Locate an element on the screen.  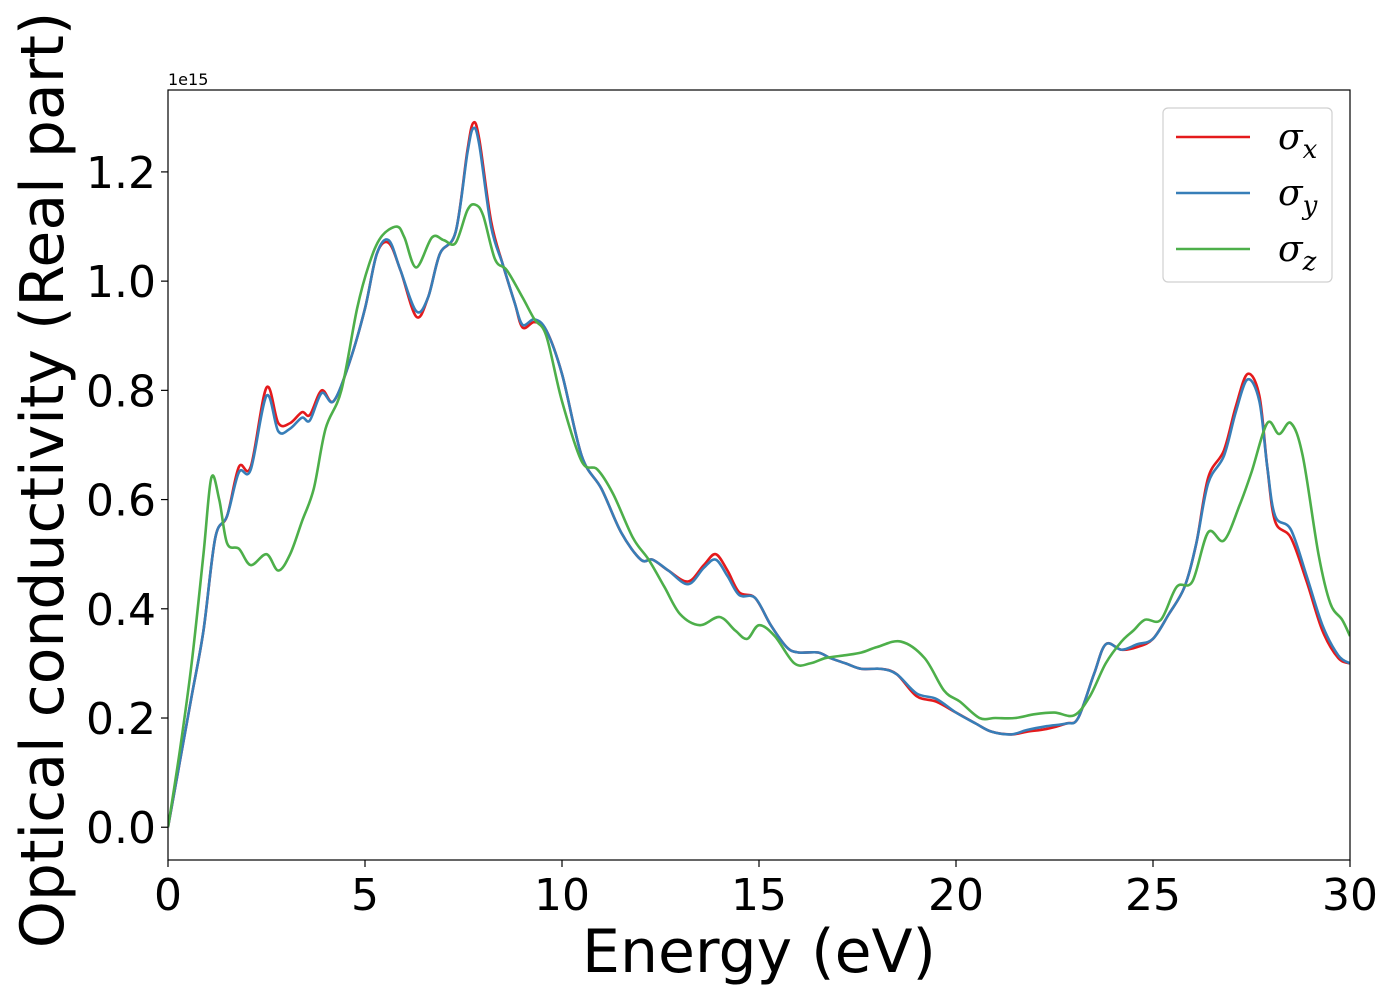
y-tick-label: 0.8 is located at coordinates (121, 391).